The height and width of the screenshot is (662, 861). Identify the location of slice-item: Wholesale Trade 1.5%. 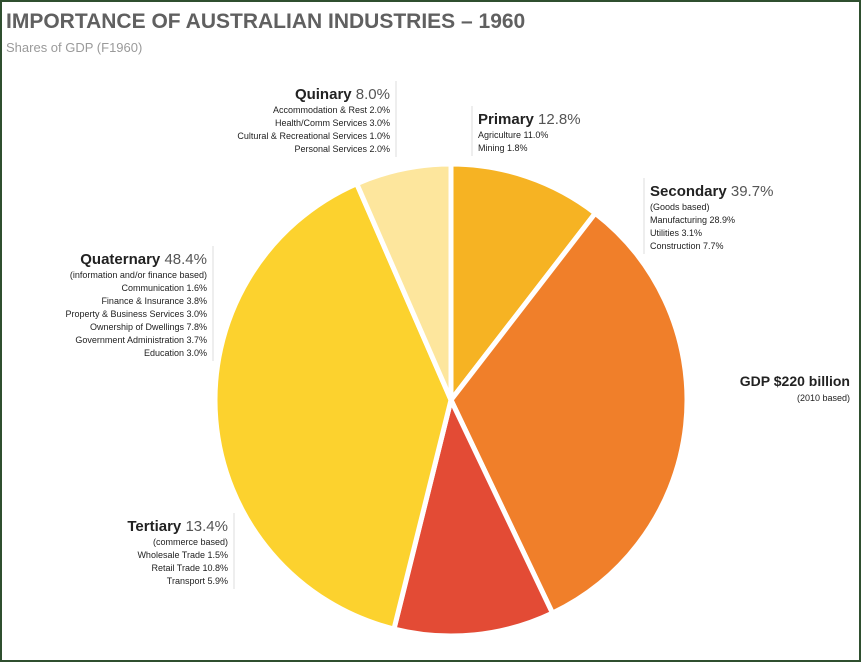
(182, 555).